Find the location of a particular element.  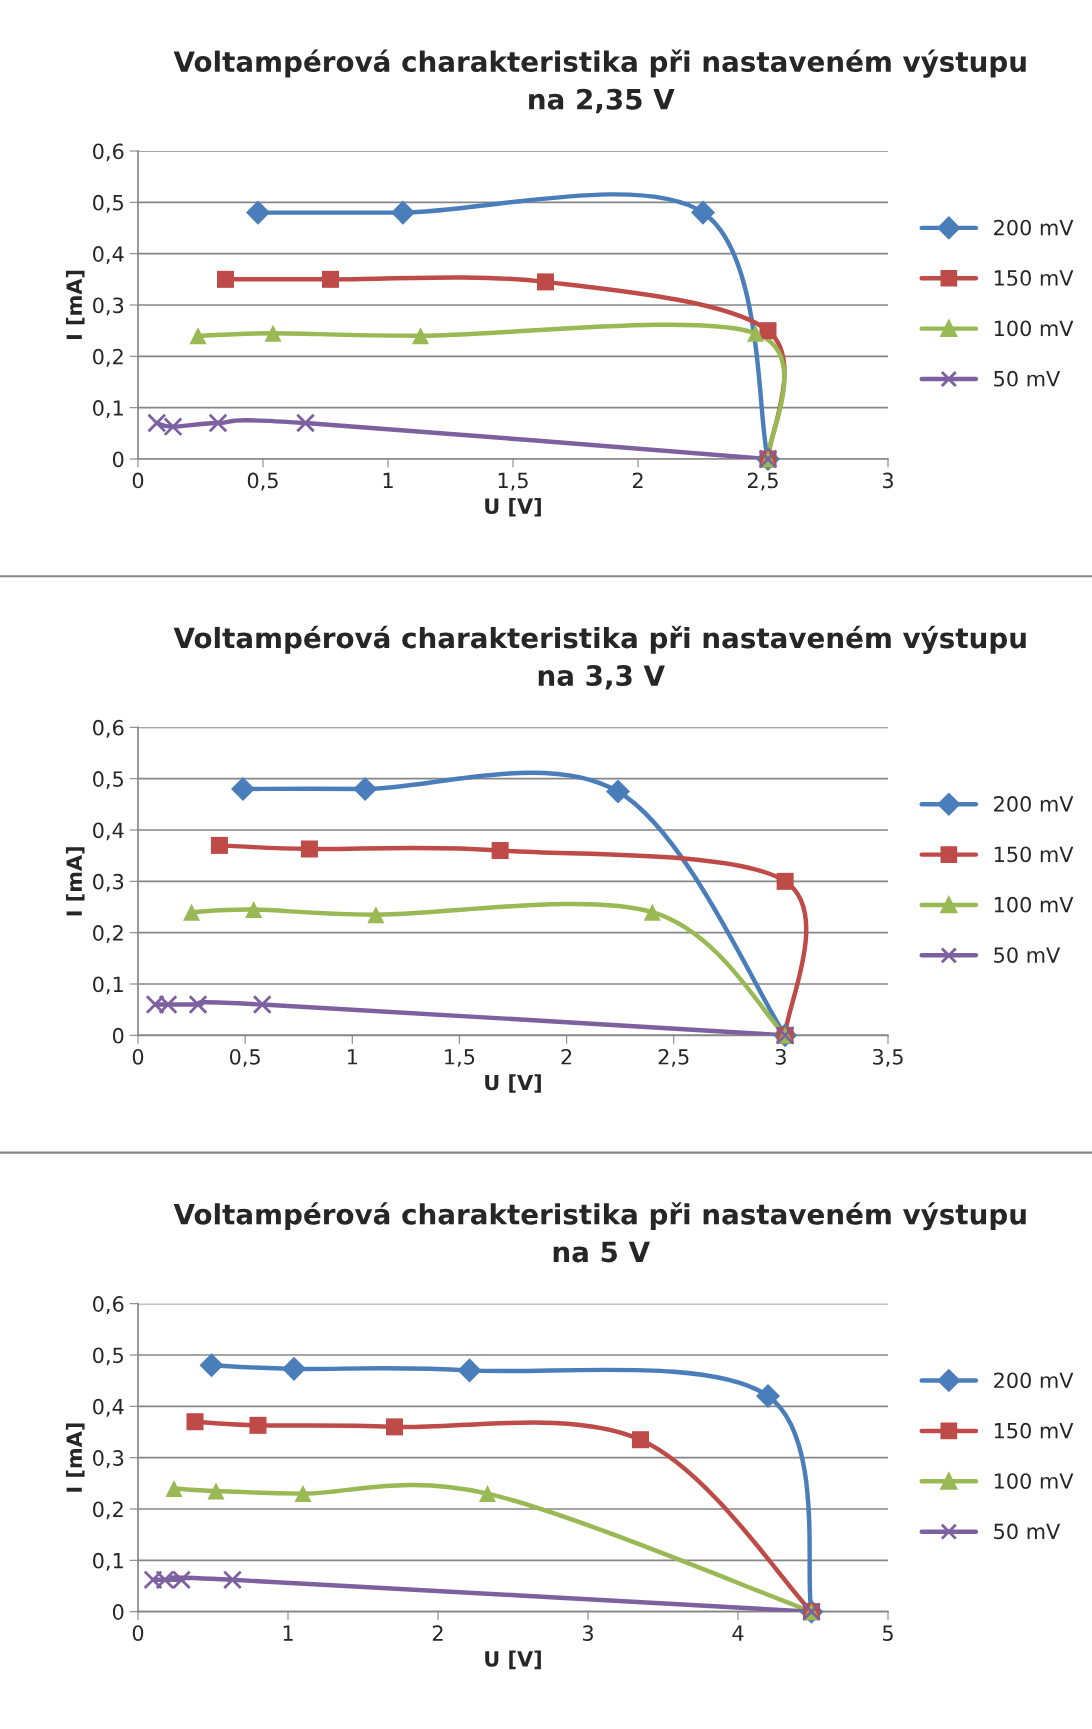

chart-title: Voltampérová charakteristika při nastaveném výstupu na 3,3 V is located at coordinates (599, 657).